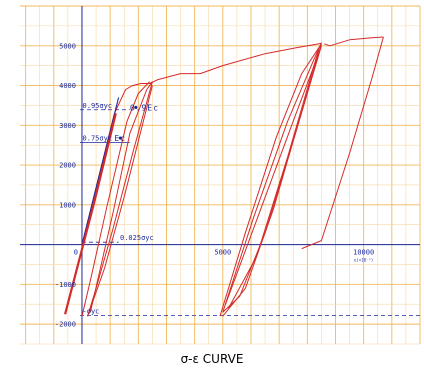  What do you see at coordinates (98, 106) in the screenshot?
I see `reference-line-label: 0.95σyc` at bounding box center [98, 106].